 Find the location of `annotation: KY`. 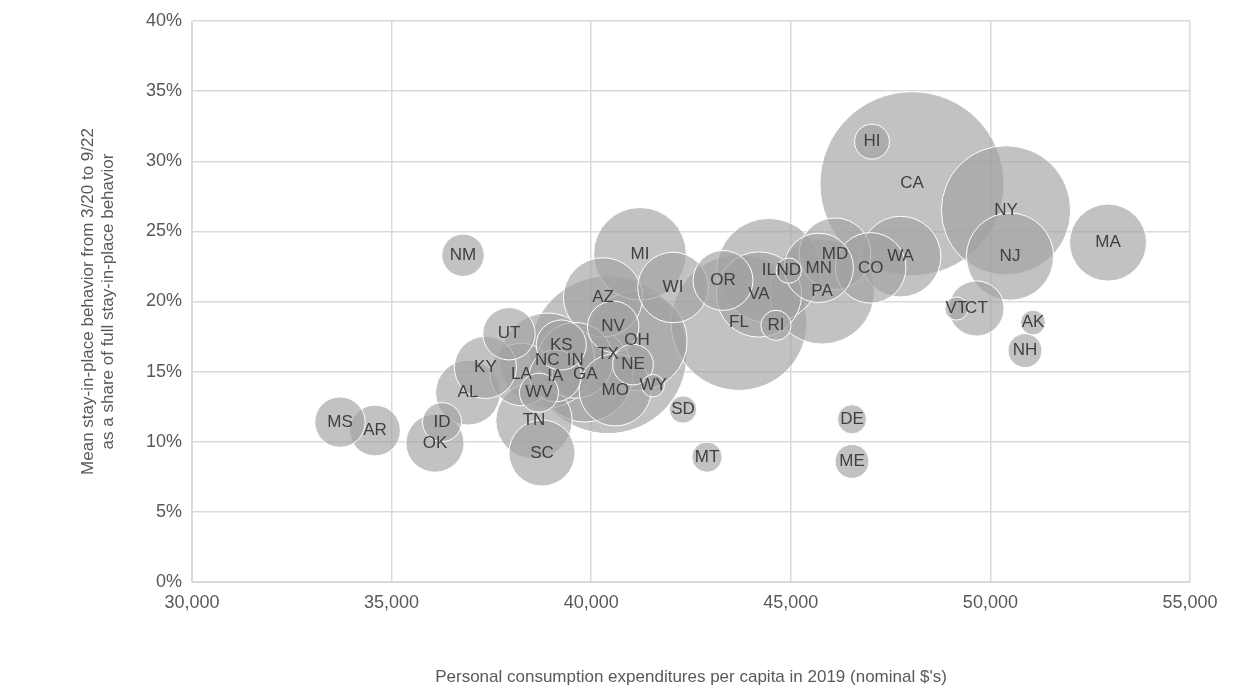

annotation: KY is located at coordinates (485, 367).